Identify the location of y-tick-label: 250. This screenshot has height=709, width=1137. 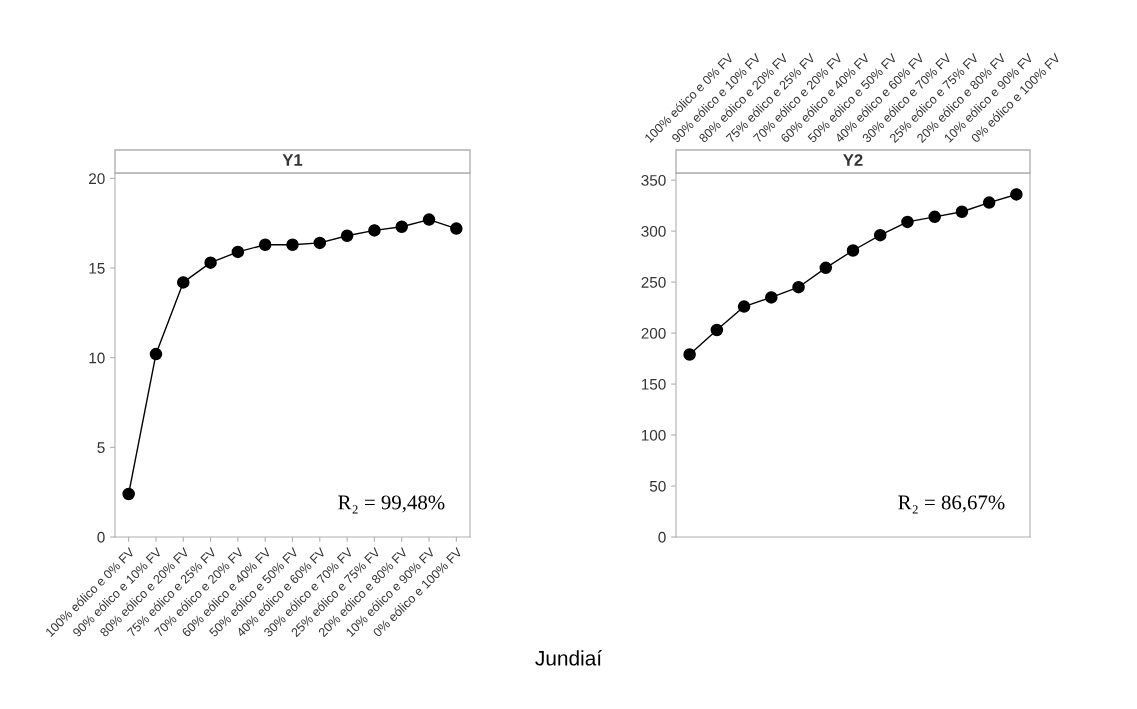
(653, 282).